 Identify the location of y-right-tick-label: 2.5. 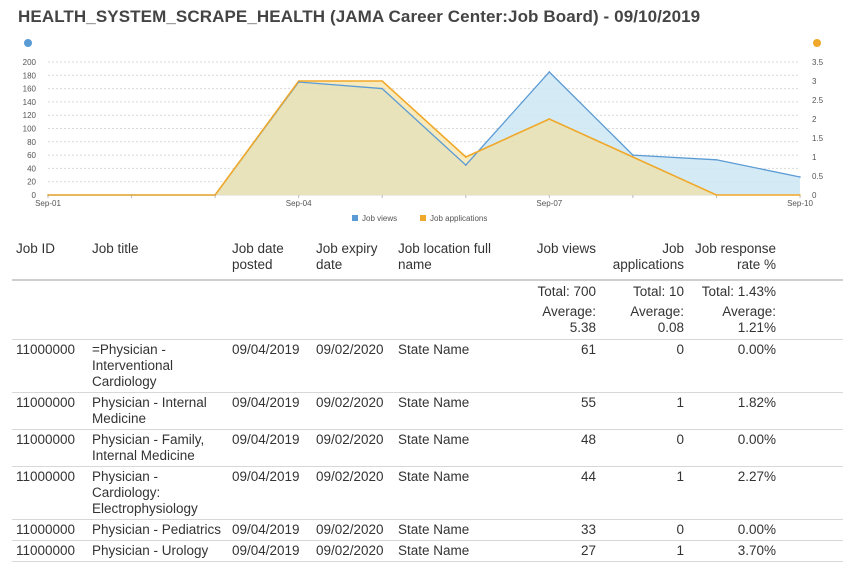
(818, 100).